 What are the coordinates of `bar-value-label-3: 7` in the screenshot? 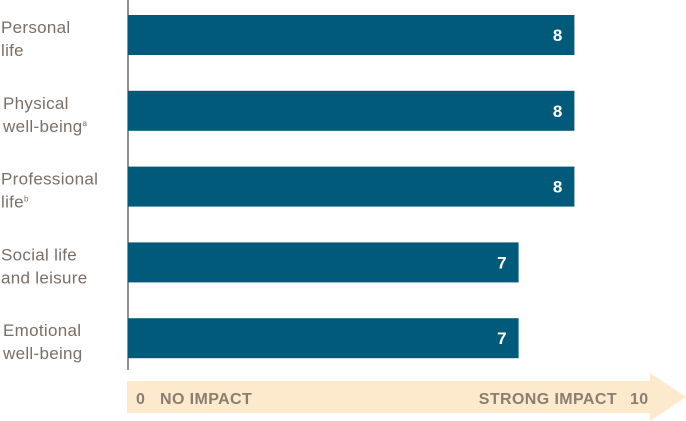 It's located at (501, 262).